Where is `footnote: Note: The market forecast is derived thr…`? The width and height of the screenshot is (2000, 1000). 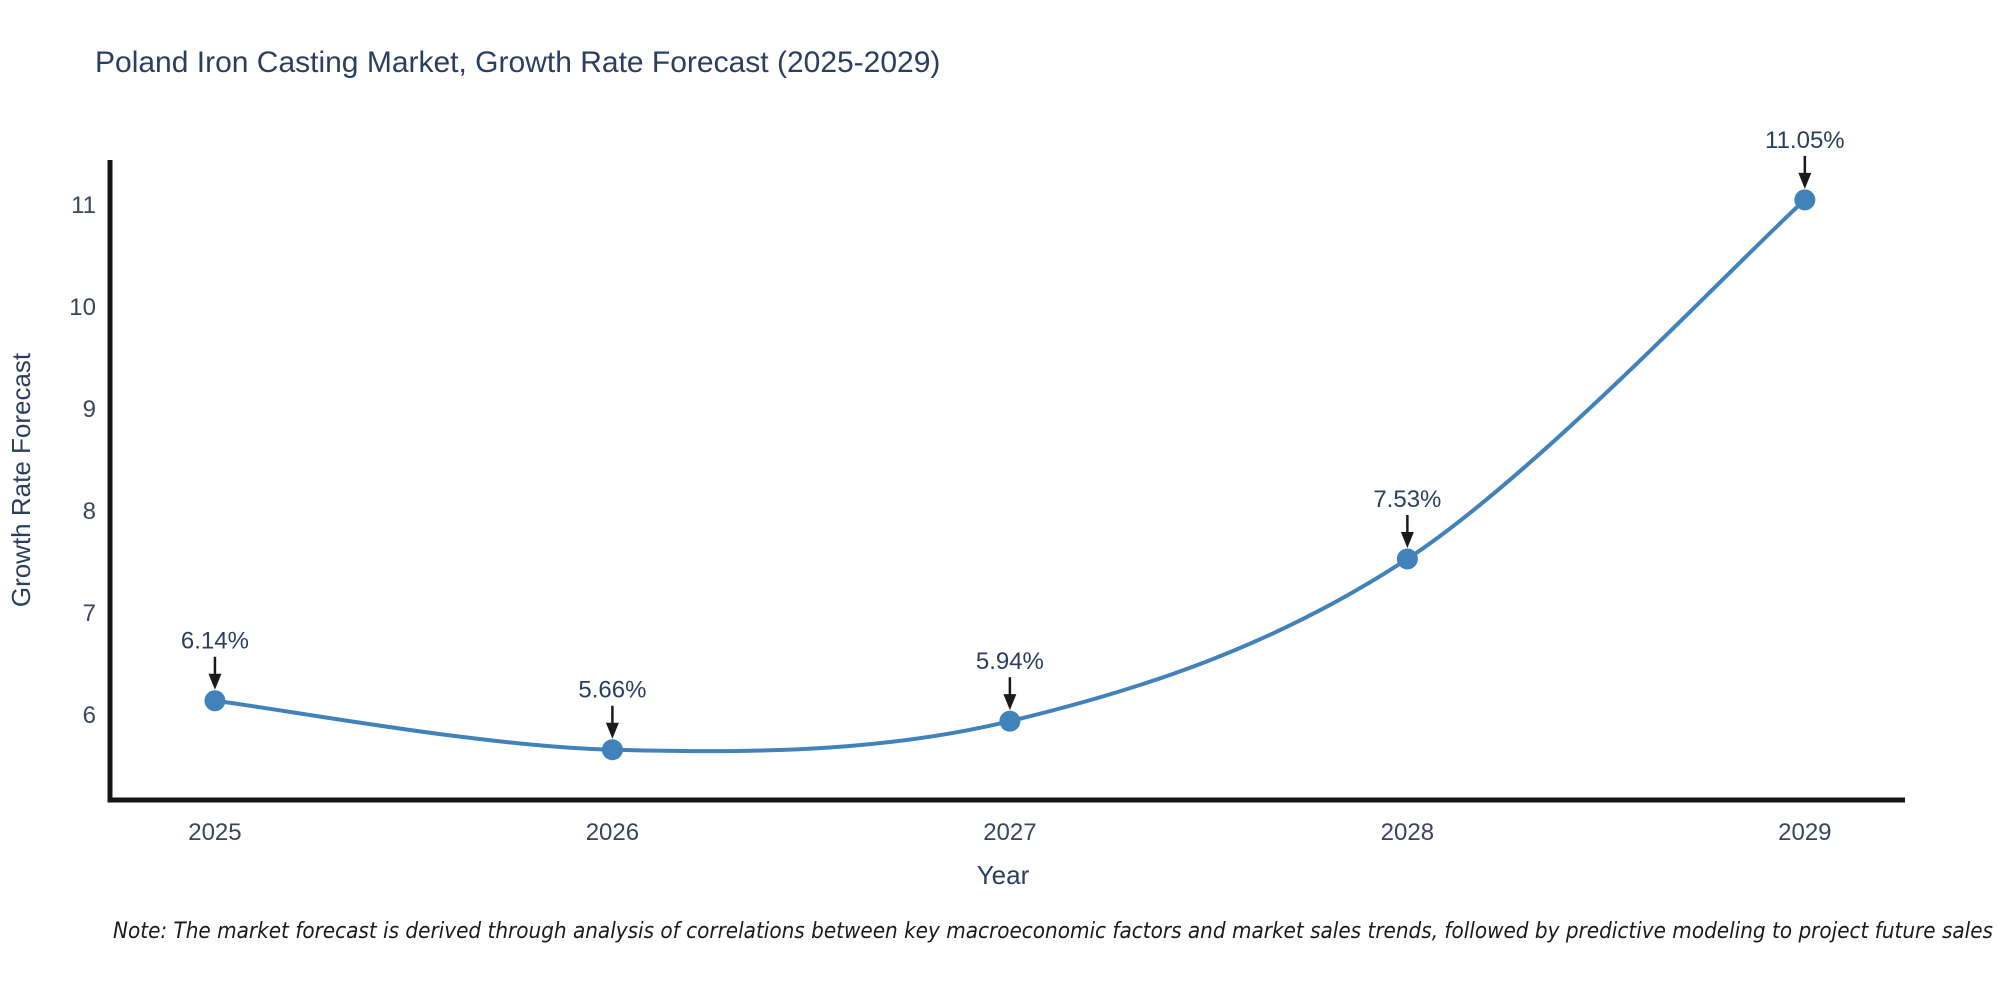
footnote: Note: The market forecast is derived thr… is located at coordinates (1053, 931).